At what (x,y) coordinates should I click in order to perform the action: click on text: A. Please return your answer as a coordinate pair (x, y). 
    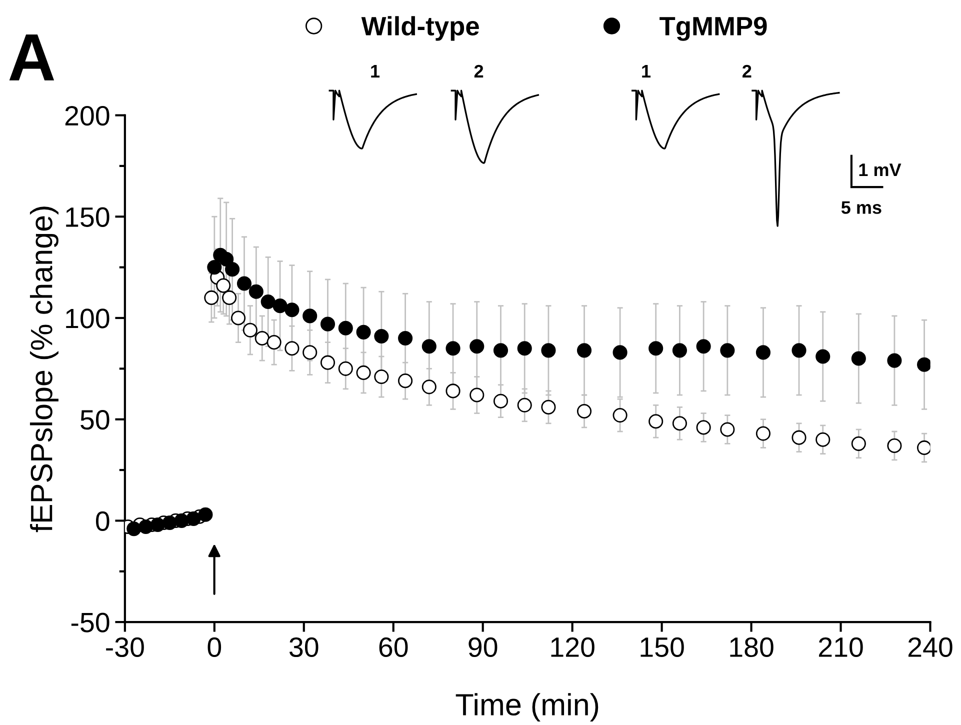
    Looking at the image, I should click on (31, 57).